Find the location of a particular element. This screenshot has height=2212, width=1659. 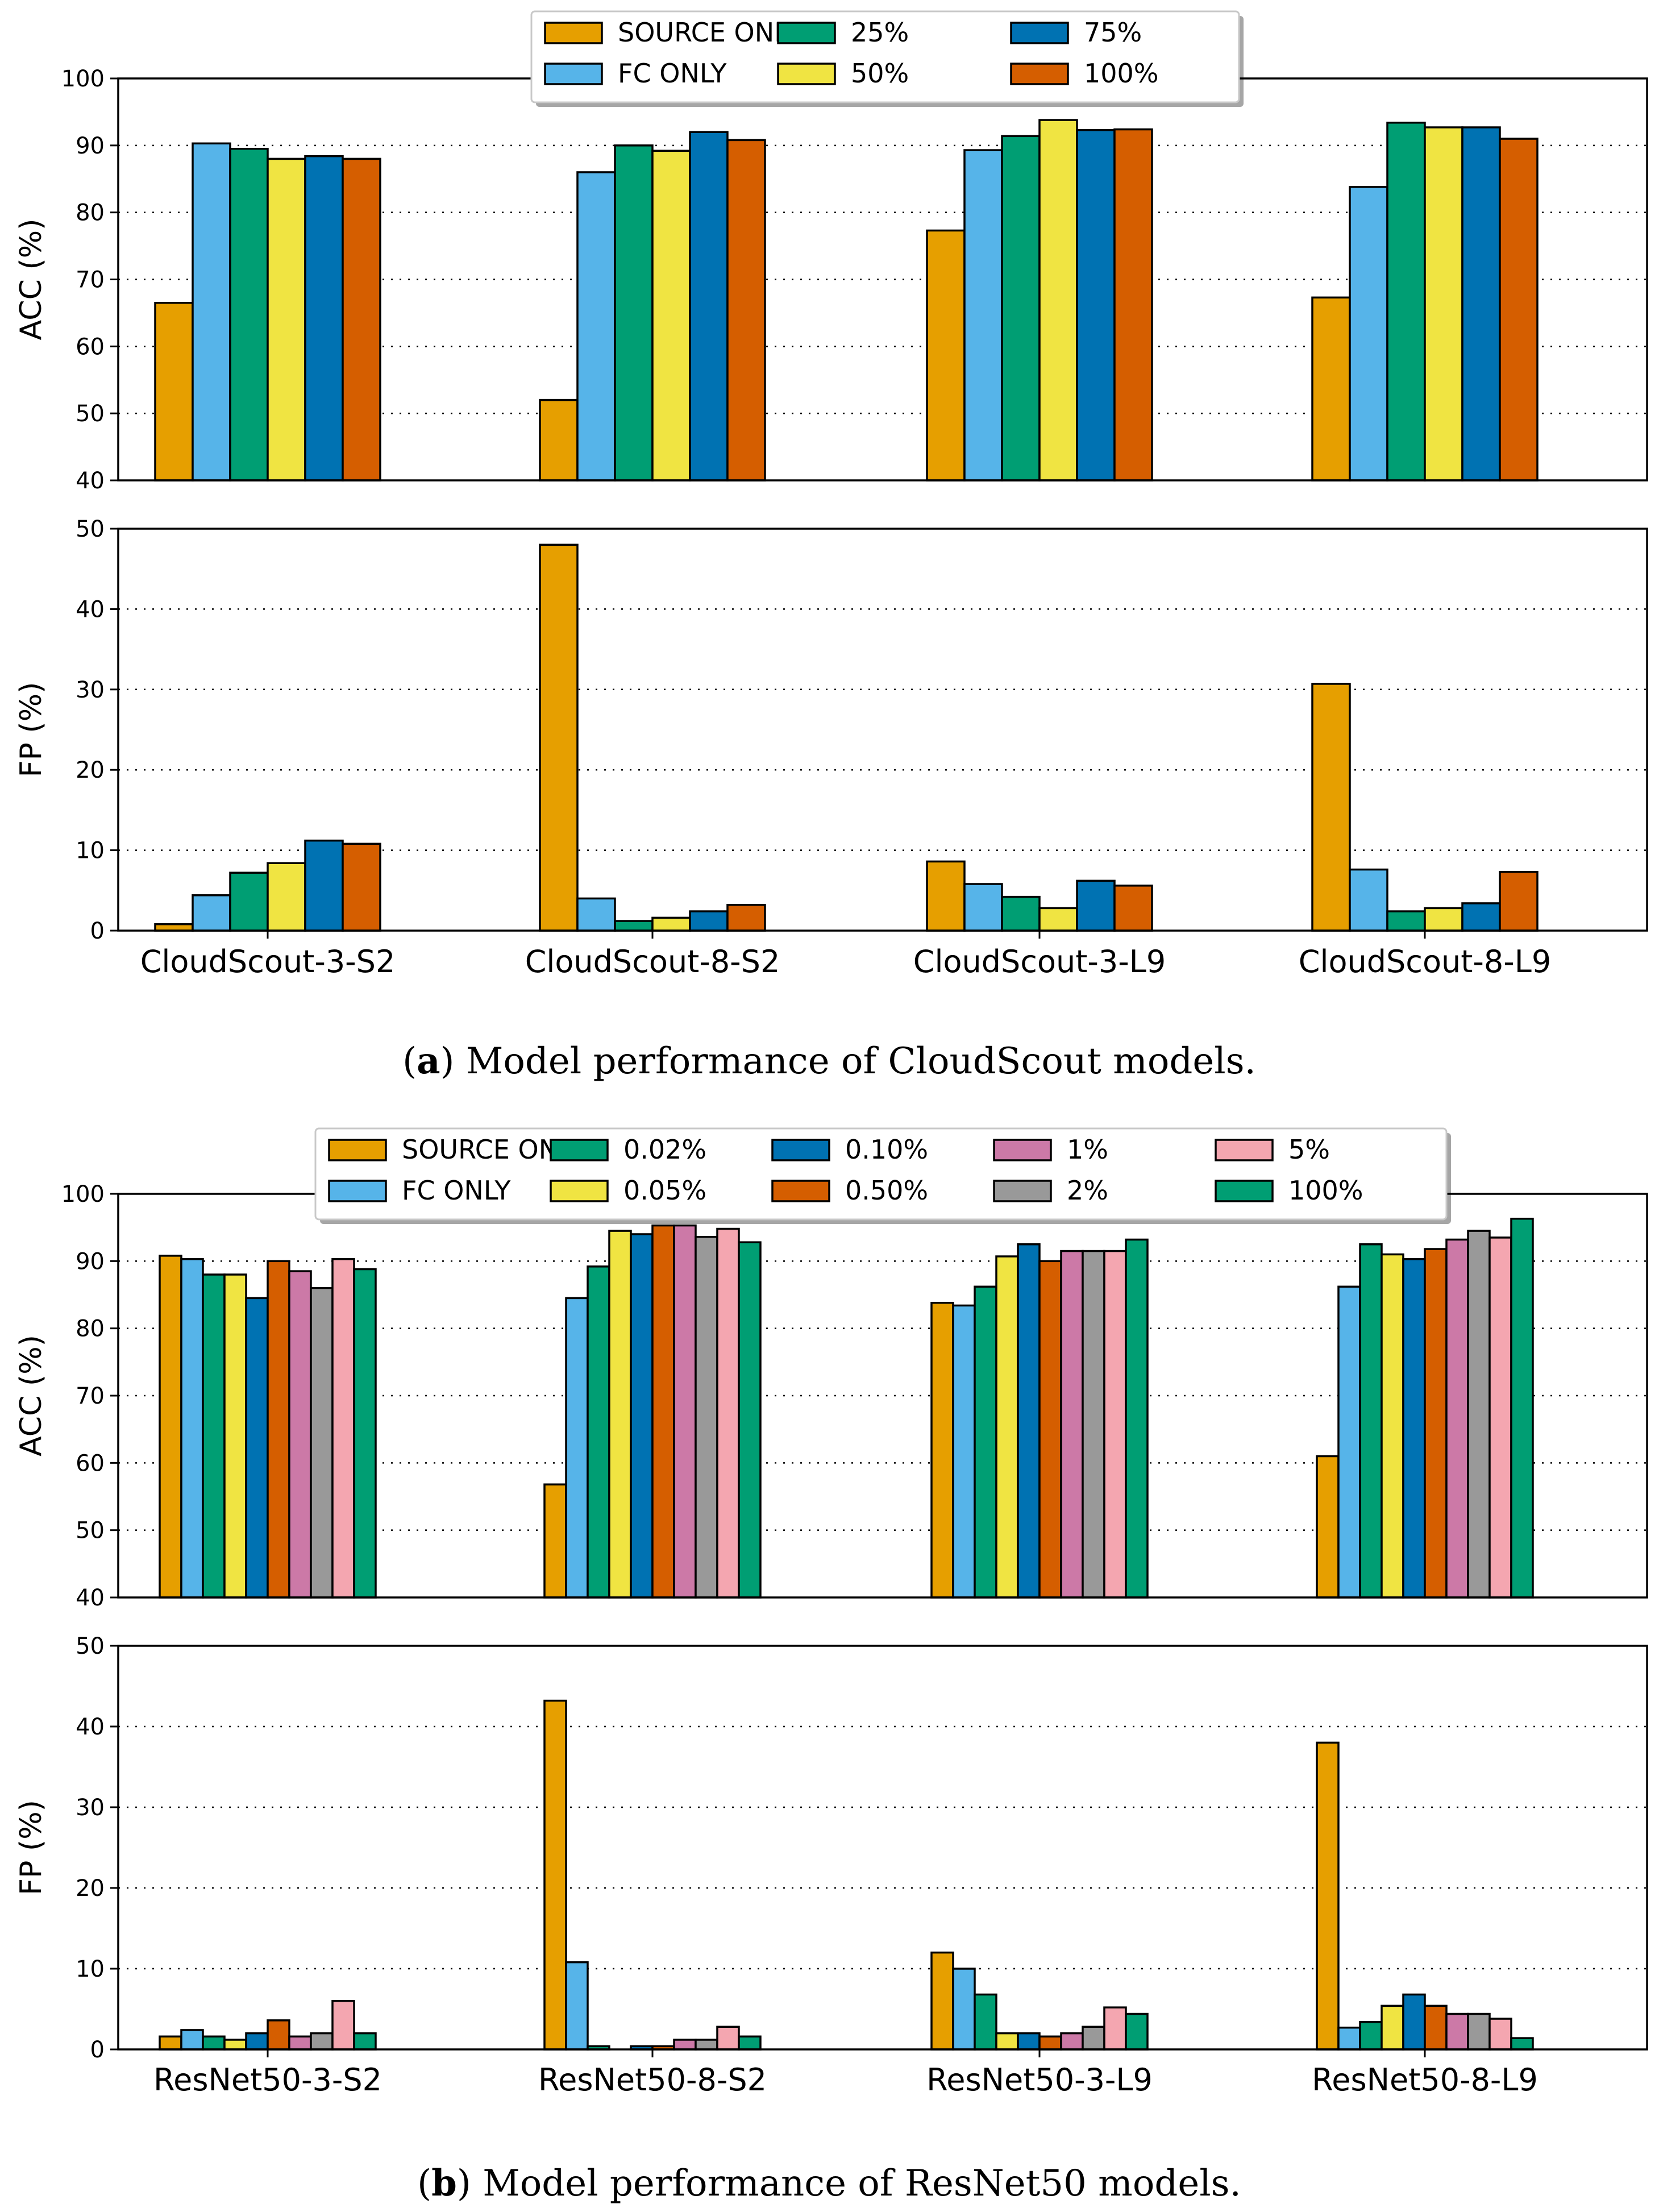

legend-label-0-0: SOURCE ONLY is located at coordinates (710, 32).